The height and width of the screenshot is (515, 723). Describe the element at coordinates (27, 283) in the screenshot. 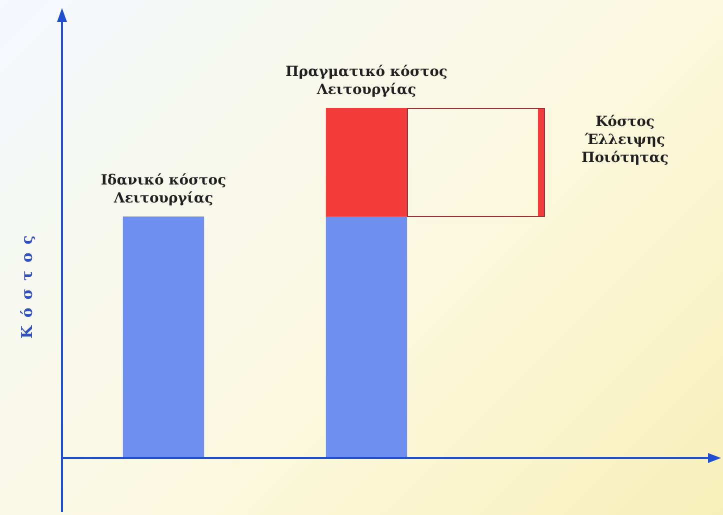

I see `y-axis-title: Κόστος` at that location.